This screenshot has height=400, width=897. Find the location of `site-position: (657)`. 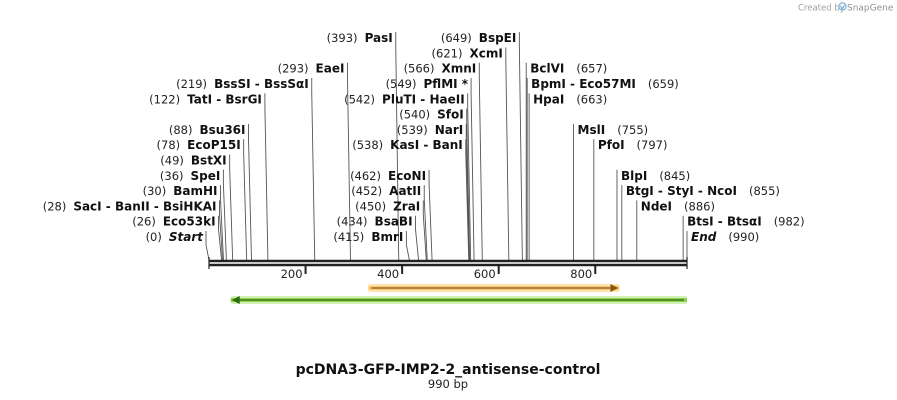

site-position: (657) is located at coordinates (591, 69).